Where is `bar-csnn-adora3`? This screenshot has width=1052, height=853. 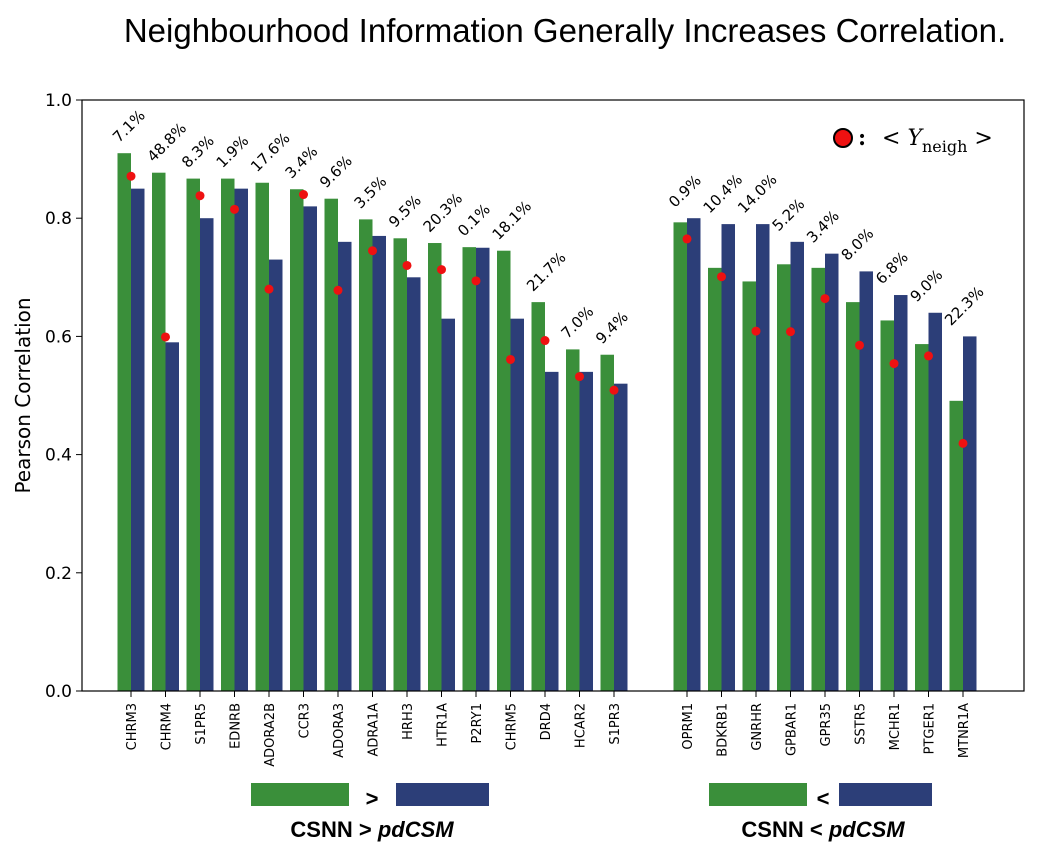
bar-csnn-adora3 is located at coordinates (331, 444).